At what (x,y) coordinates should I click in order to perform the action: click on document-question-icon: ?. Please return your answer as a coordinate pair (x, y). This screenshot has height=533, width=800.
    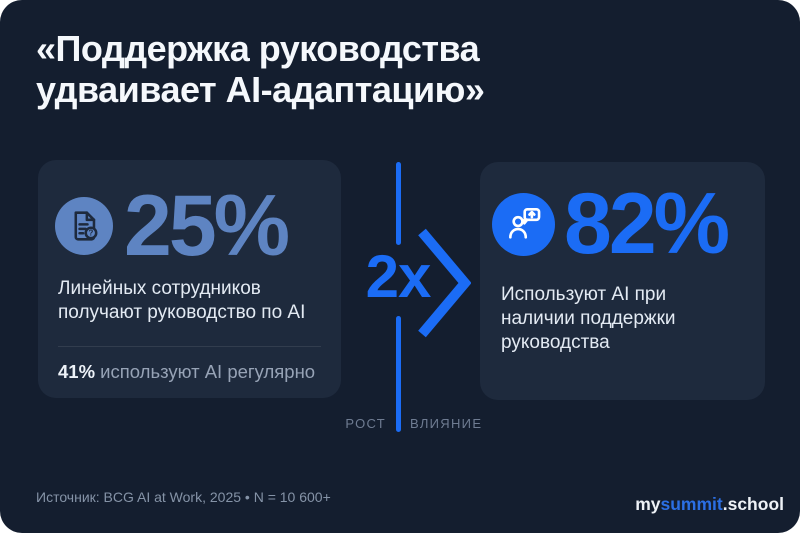
    Looking at the image, I should click on (84, 226).